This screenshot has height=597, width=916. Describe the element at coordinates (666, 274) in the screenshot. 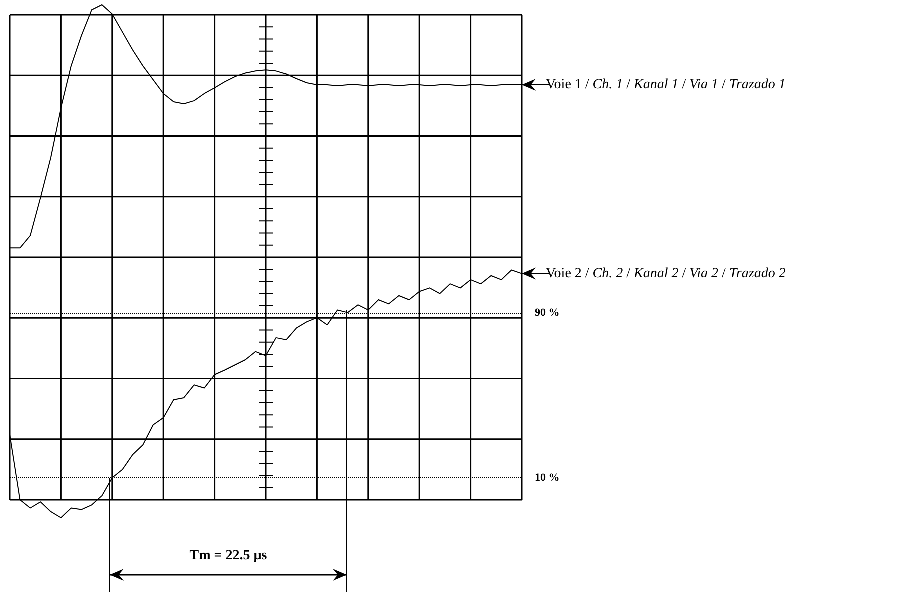

I see `text: Voie 2 / Ch. 2 / Kanal 2 / Via 2 / Trazado 2` at that location.